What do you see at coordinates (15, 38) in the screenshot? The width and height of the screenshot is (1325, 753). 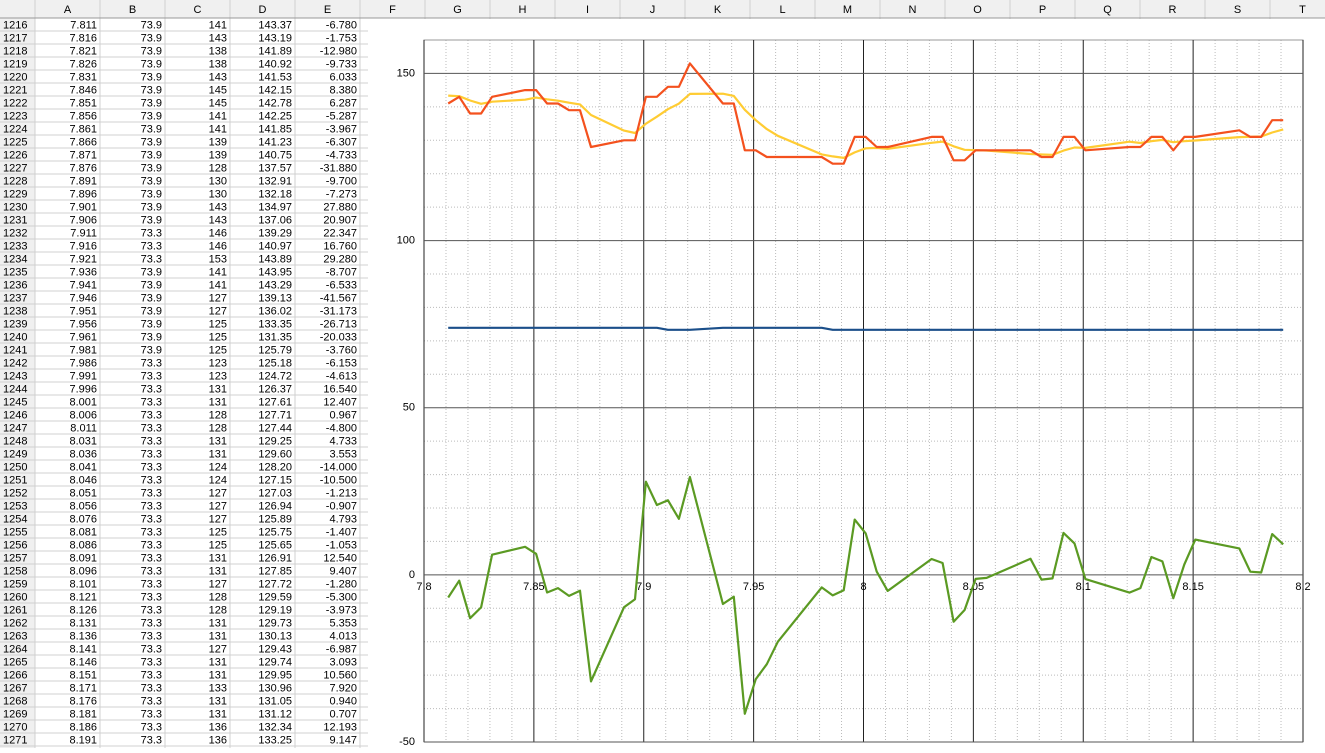 I see `row-header: 1217` at bounding box center [15, 38].